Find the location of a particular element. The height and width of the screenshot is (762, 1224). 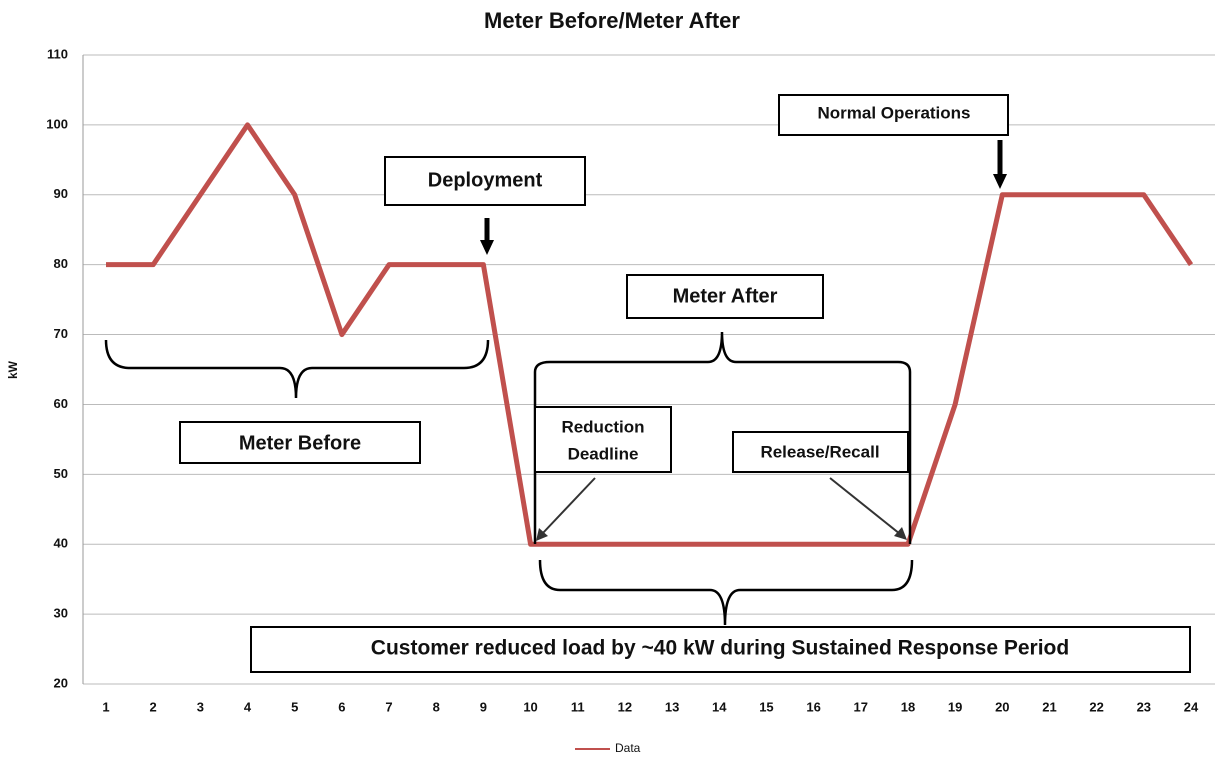

y-tick-label: 30 is located at coordinates (61, 613).